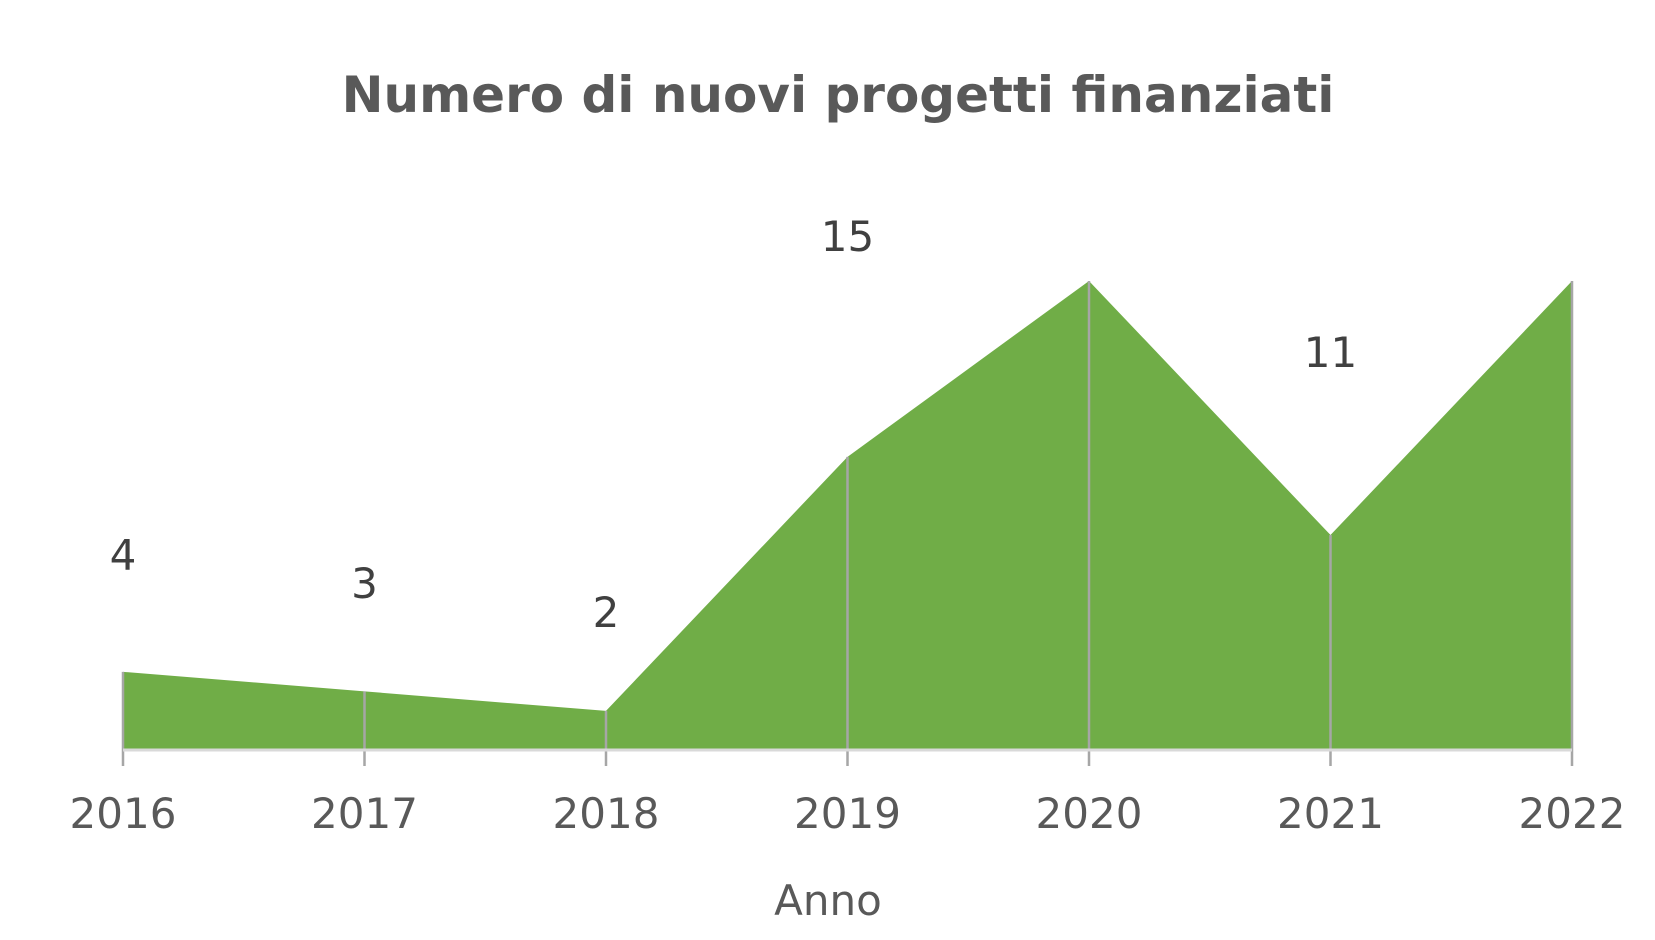  Describe the element at coordinates (1088, 0) in the screenshot. I see `data-label-2020: 24` at that location.